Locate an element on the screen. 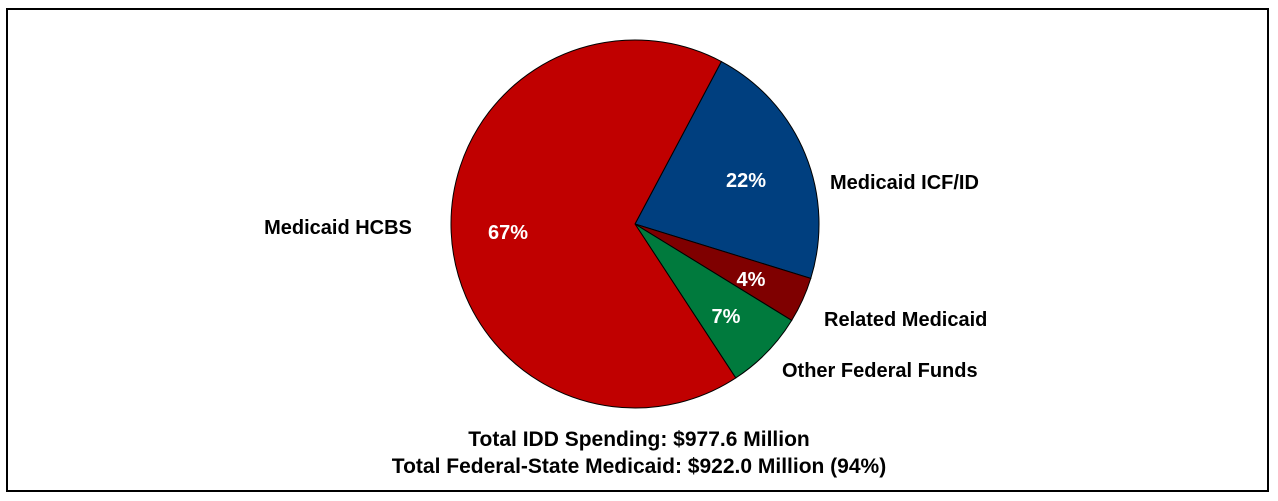 The image size is (1278, 501). slice-value-other-federal-funds: 7% is located at coordinates (726, 317).